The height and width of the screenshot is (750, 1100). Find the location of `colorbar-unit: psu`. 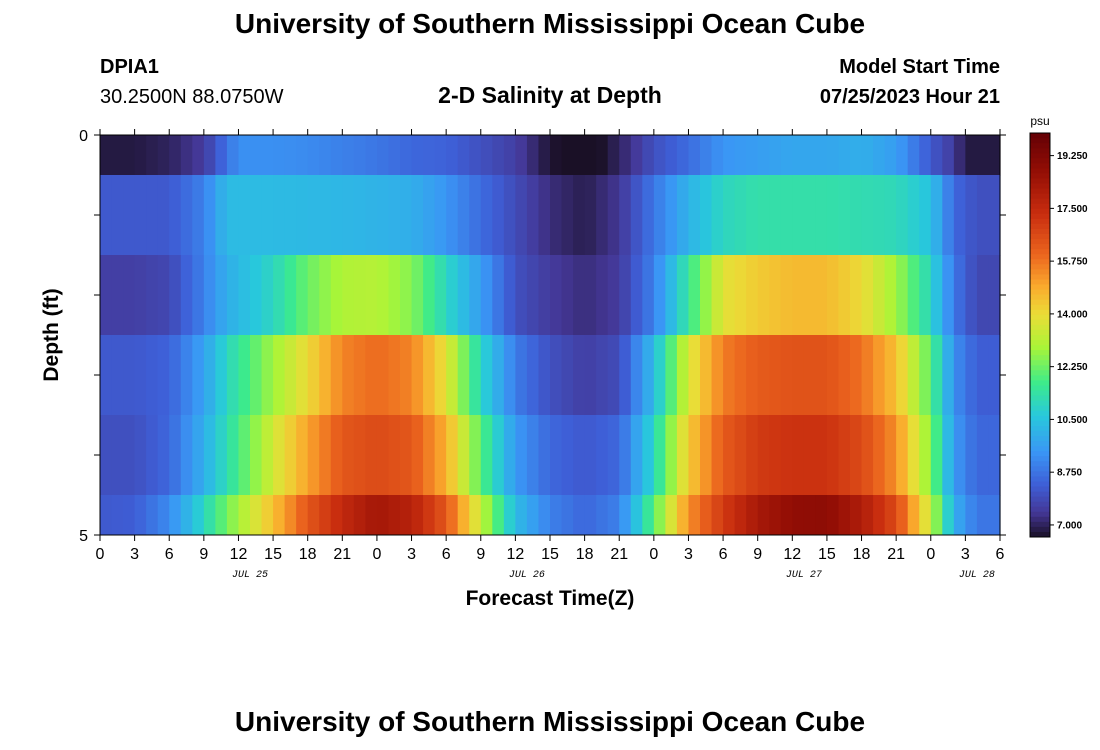

colorbar-unit: psu is located at coordinates (1039, 121).